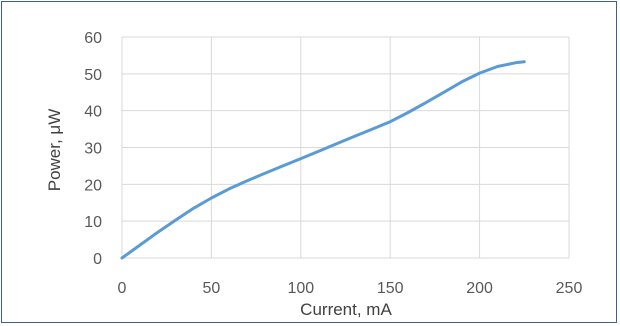  I want to click on x-axis-title: Current, mA, so click(346, 309).